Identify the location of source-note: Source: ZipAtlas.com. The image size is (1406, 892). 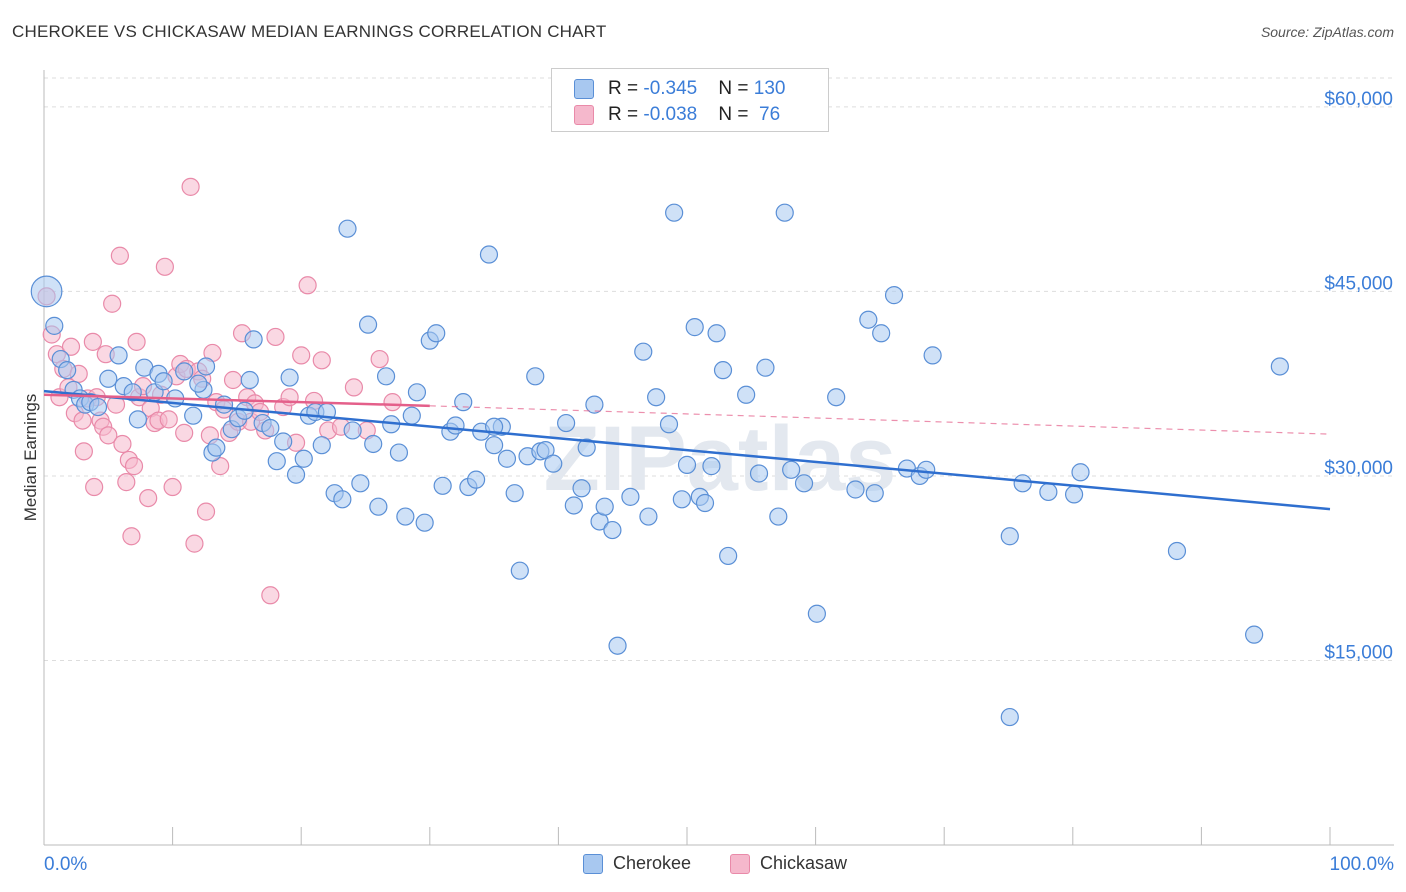
(1327, 32).